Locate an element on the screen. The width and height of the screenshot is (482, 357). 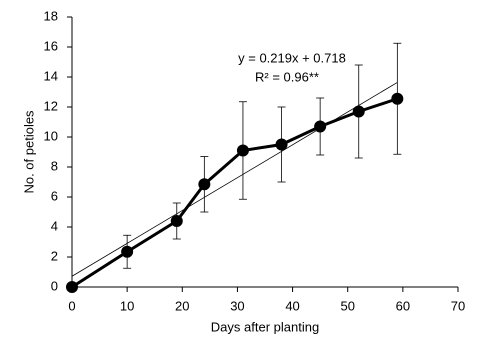
x-tick-label: 0 is located at coordinates (71, 305).